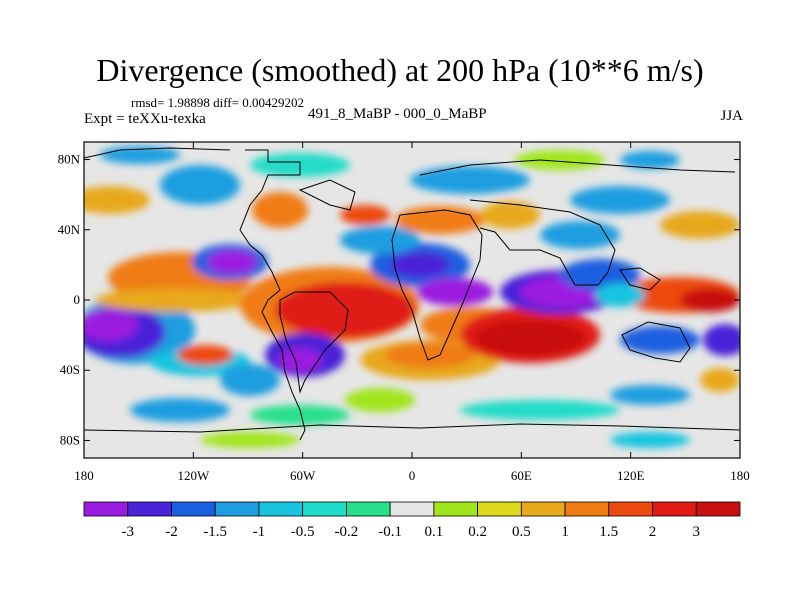 This screenshot has height=600, width=800. What do you see at coordinates (217, 102) in the screenshot?
I see `stats-label: rmsd= 1.98898 diff= 0.00429202` at bounding box center [217, 102].